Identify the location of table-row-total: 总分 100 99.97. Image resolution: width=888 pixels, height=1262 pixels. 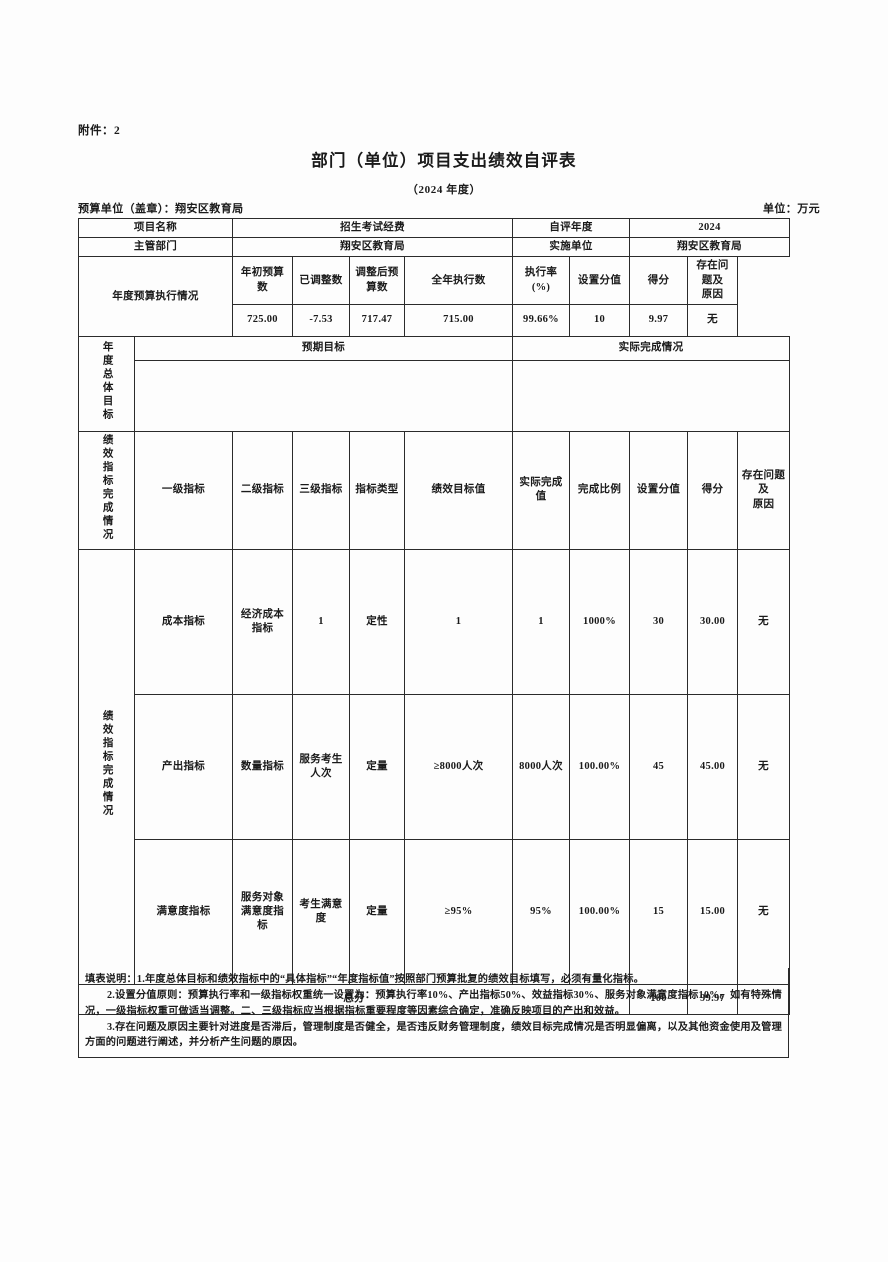
(434, 1000).